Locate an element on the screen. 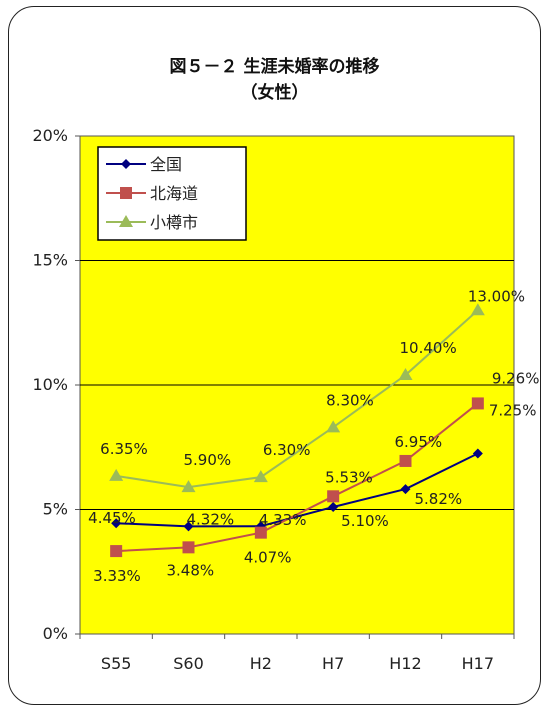 The image size is (551, 711). data-label: 5.53% is located at coordinates (349, 477).